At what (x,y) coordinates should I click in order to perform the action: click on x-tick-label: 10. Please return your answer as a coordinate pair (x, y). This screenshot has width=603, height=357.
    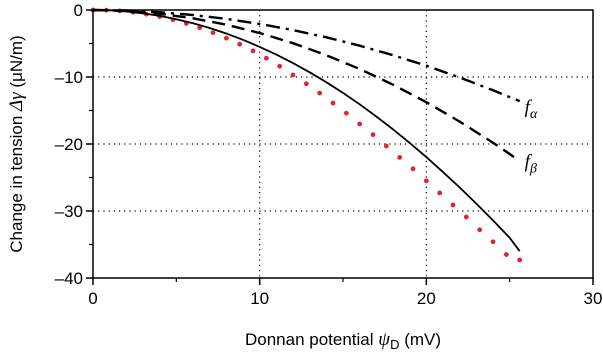
    Looking at the image, I should click on (259, 298).